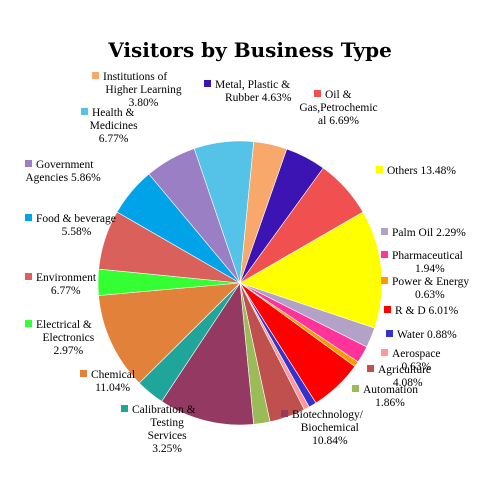  I want to click on slice-label-17-line-0: Institutions of, so click(135, 77).